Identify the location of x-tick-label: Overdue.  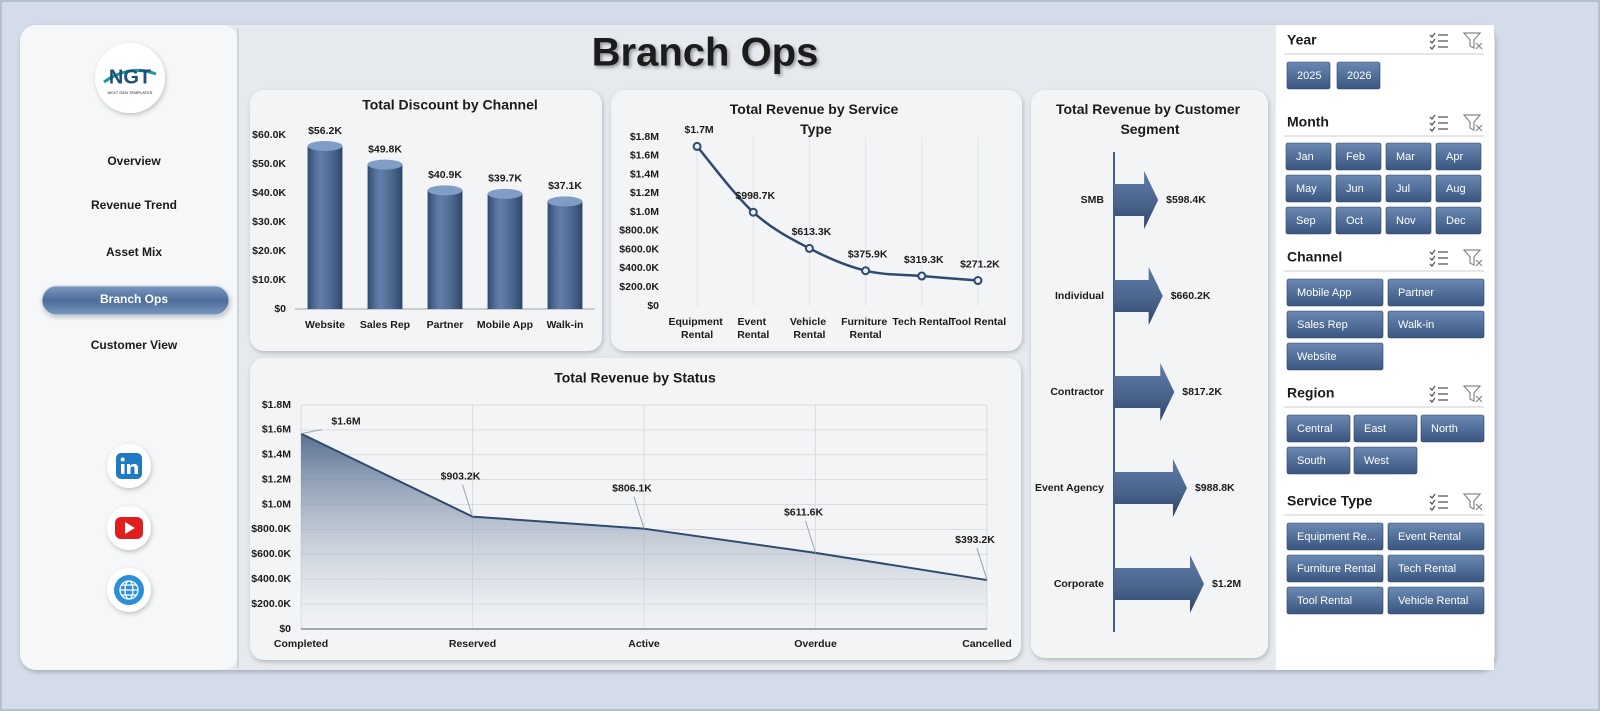
(815, 644).